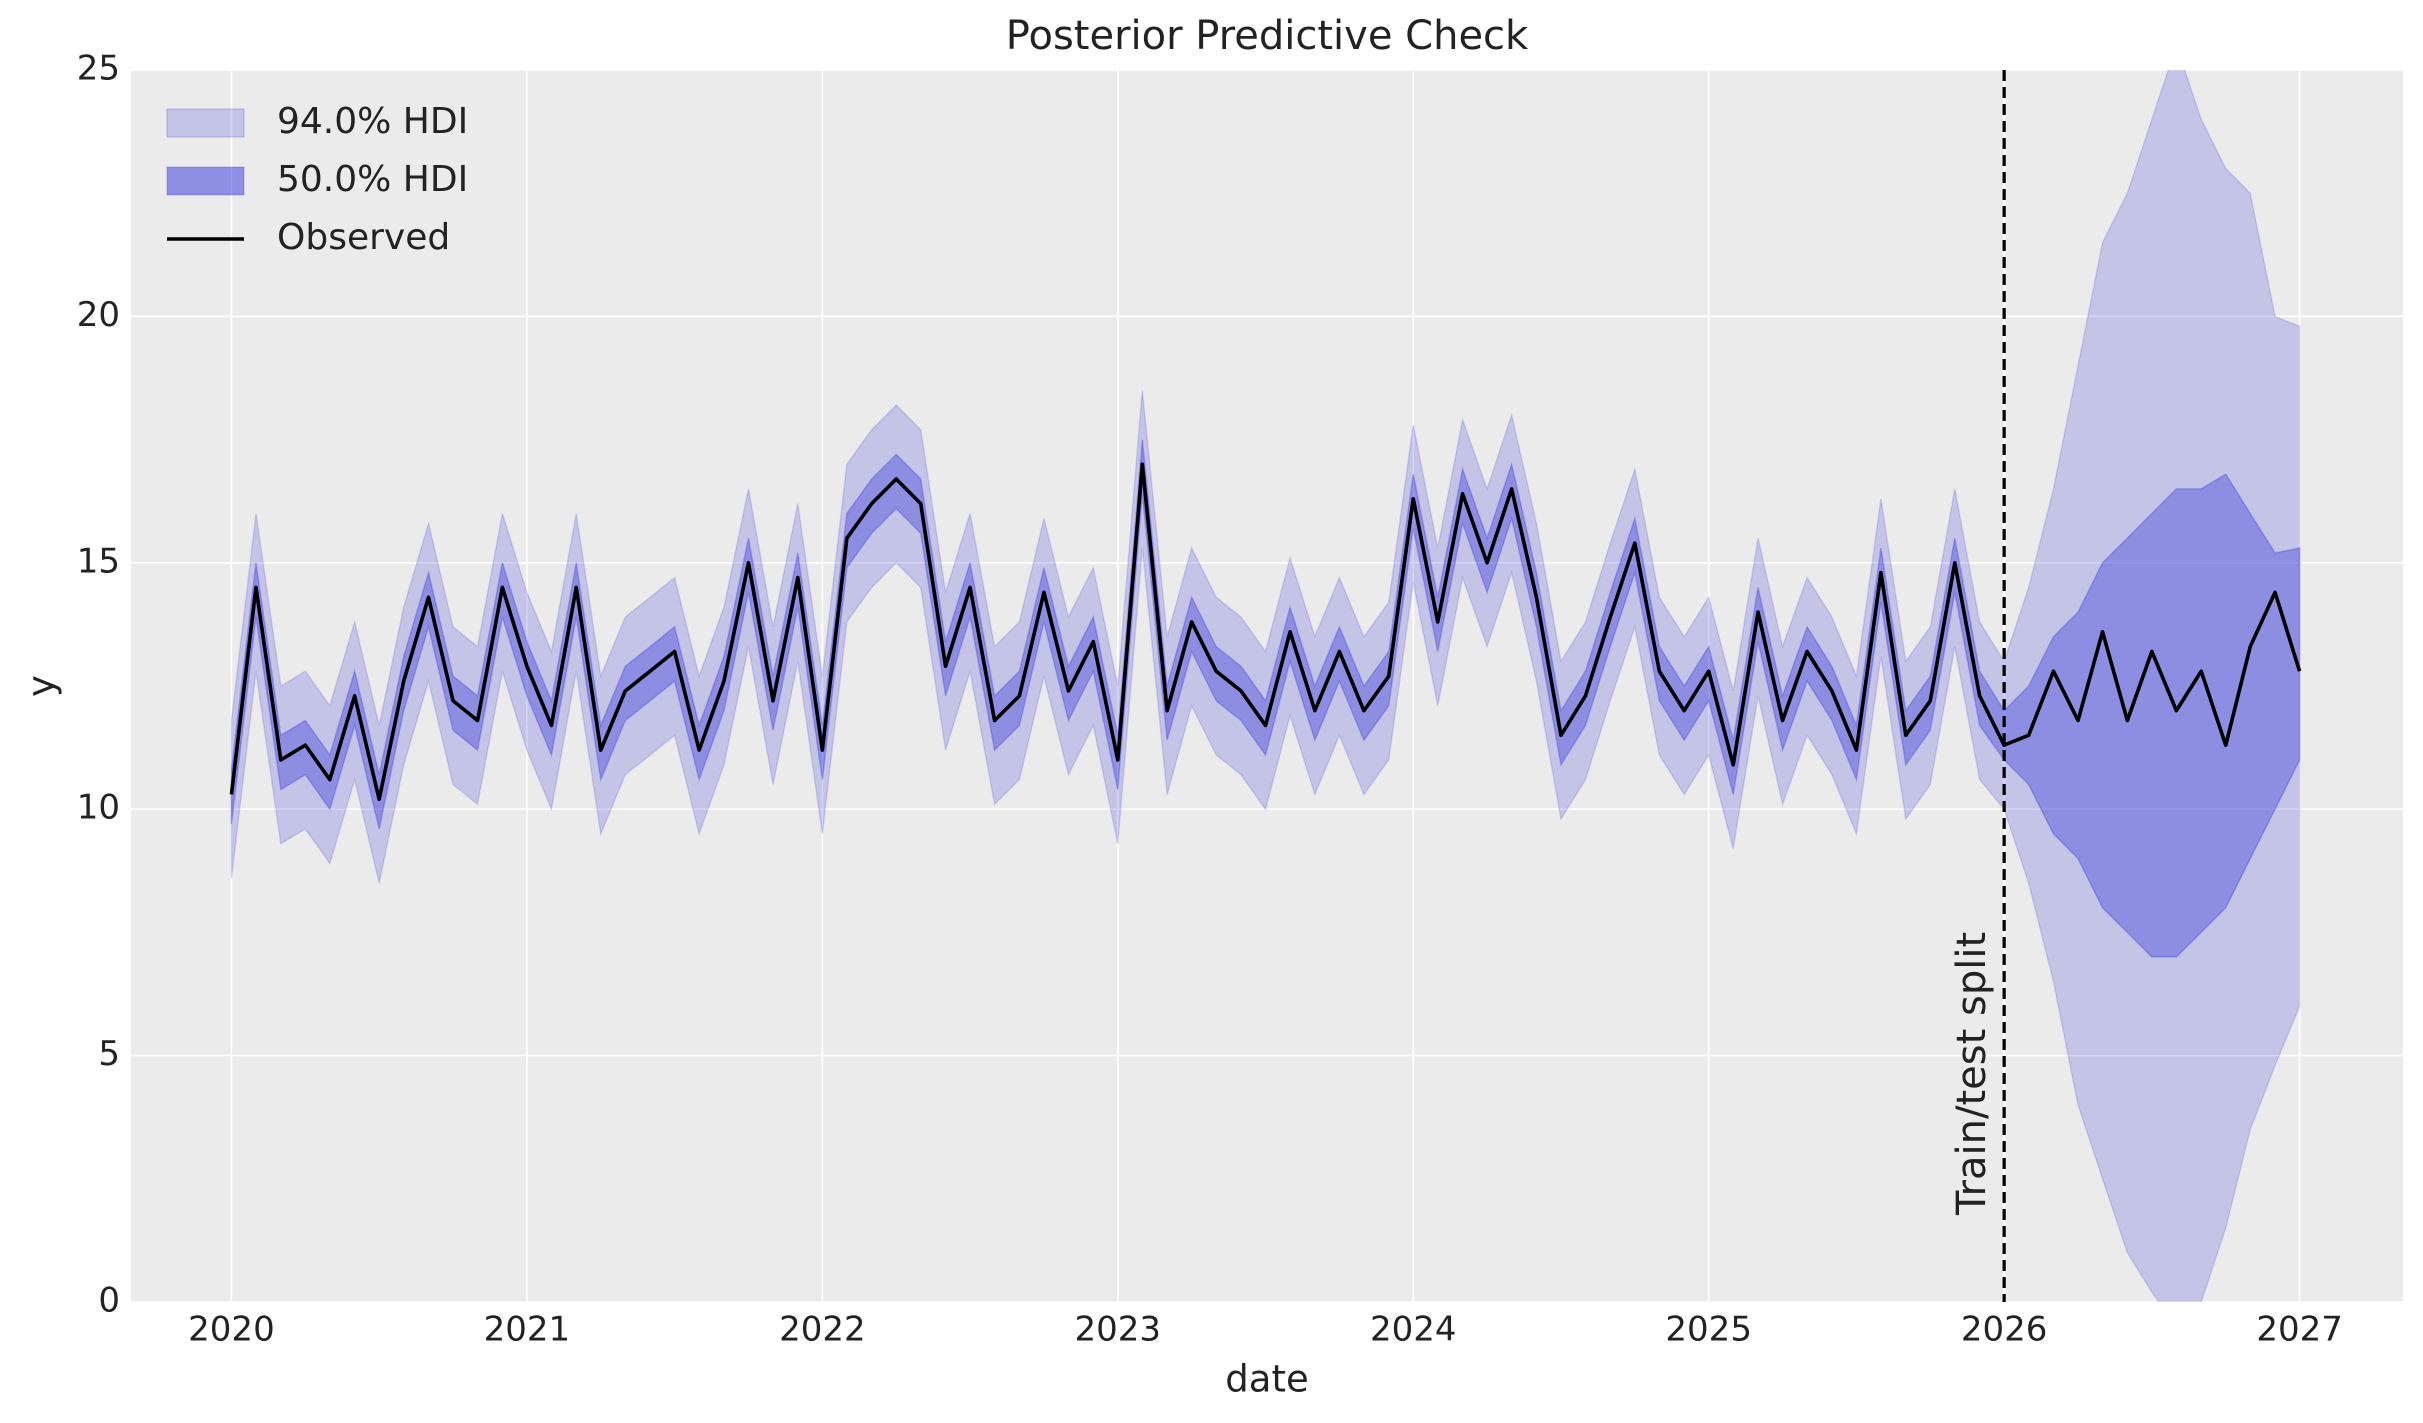  Describe the element at coordinates (109, 1054) in the screenshot. I see `y-tick-label: 5` at that location.